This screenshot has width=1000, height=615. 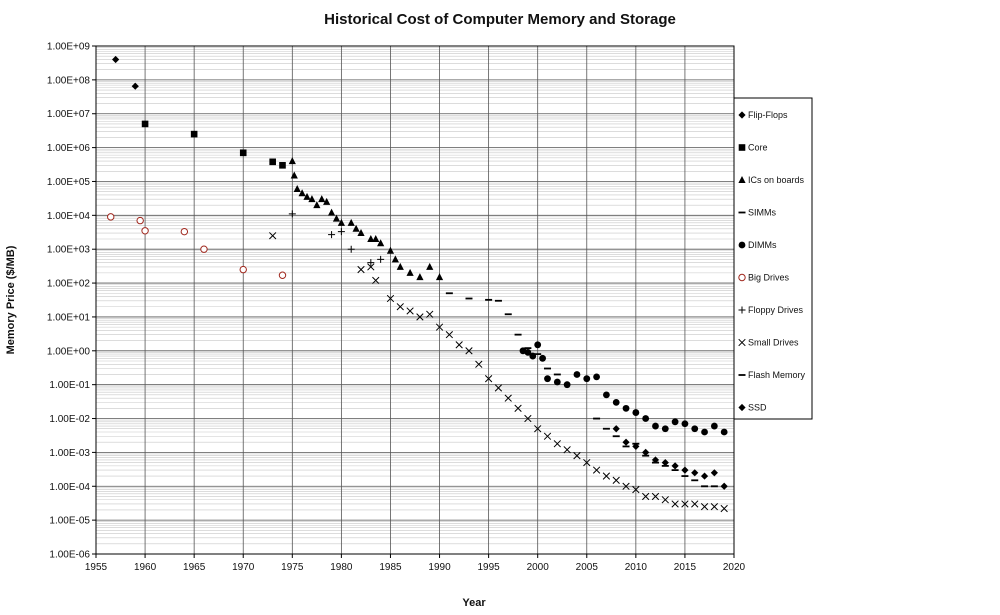 I want to click on y-axis-label: Memory Price ($/MB), so click(x=11, y=299).